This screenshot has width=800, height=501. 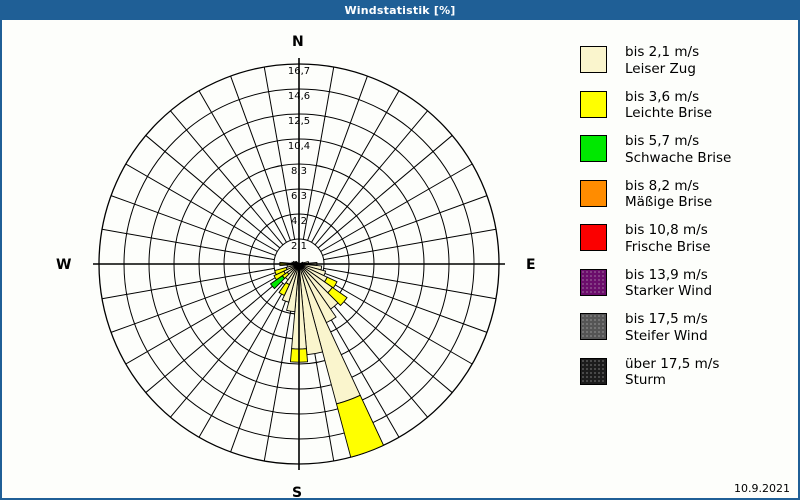 I want to click on legend-label: bis 8,2 m/s Mäßige Brise, so click(x=668, y=194).